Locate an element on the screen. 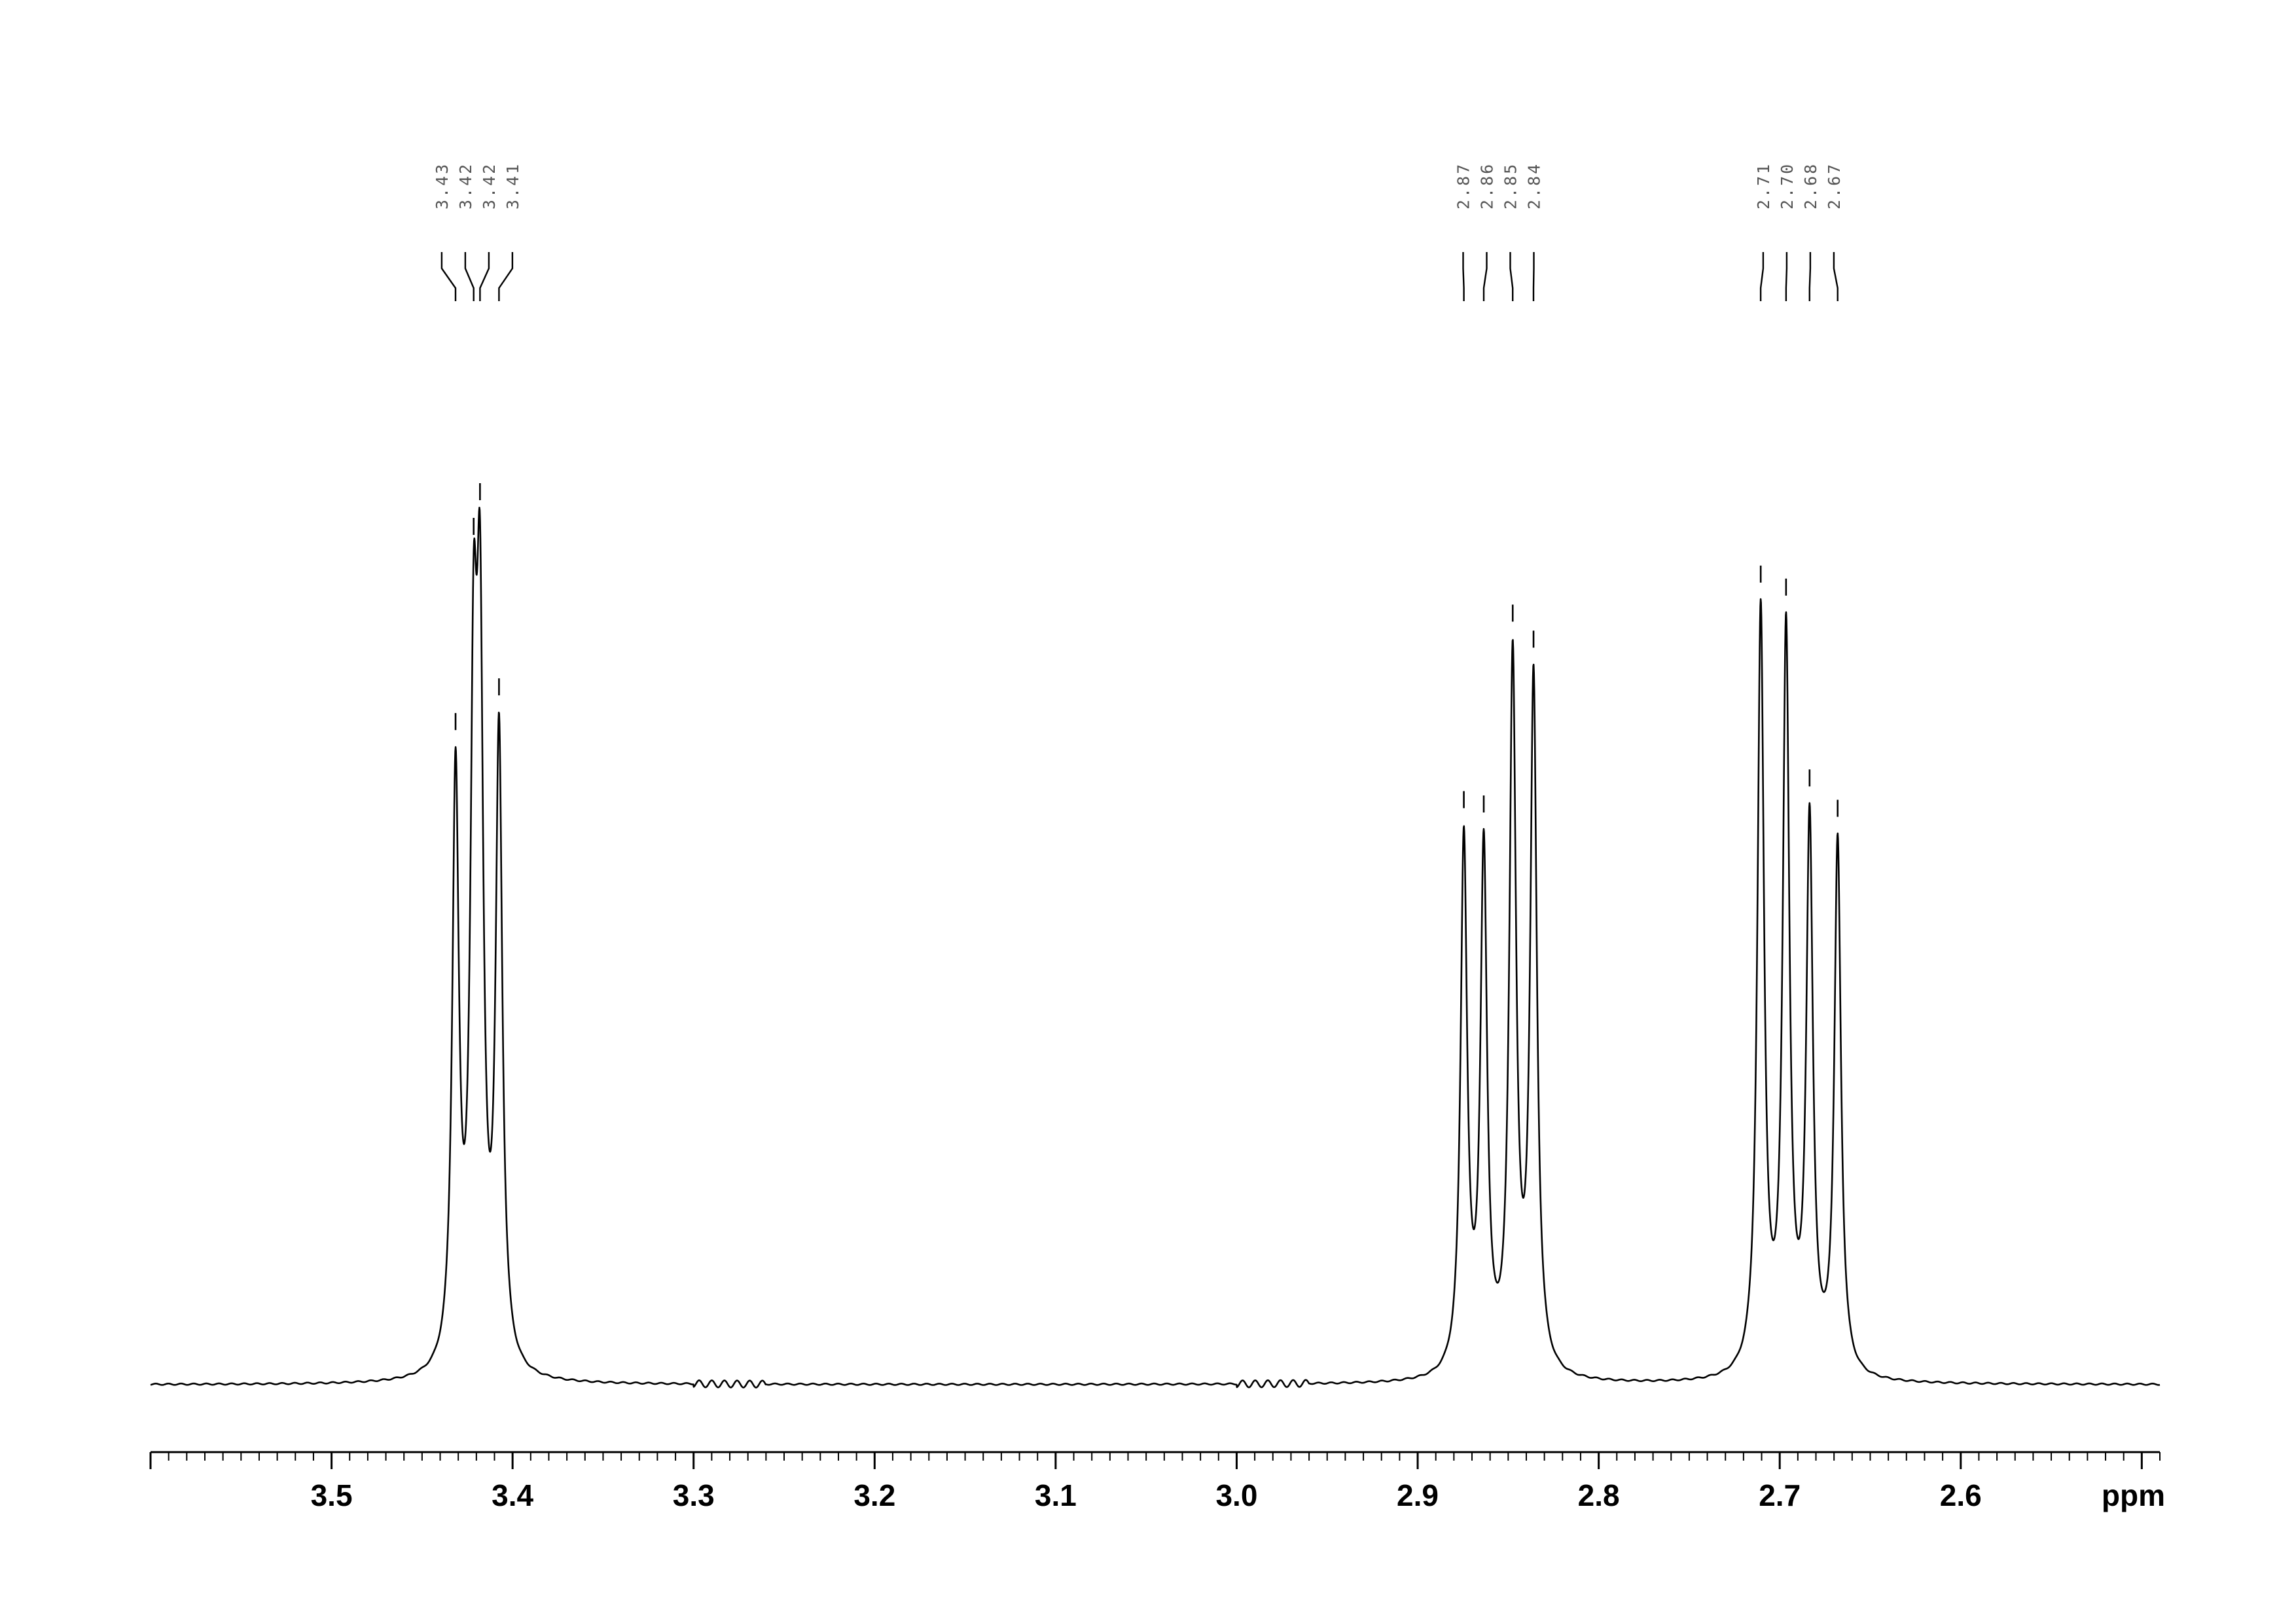 The height and width of the screenshot is (1623, 2296). x-tick-label: 3.2 is located at coordinates (874, 1495).